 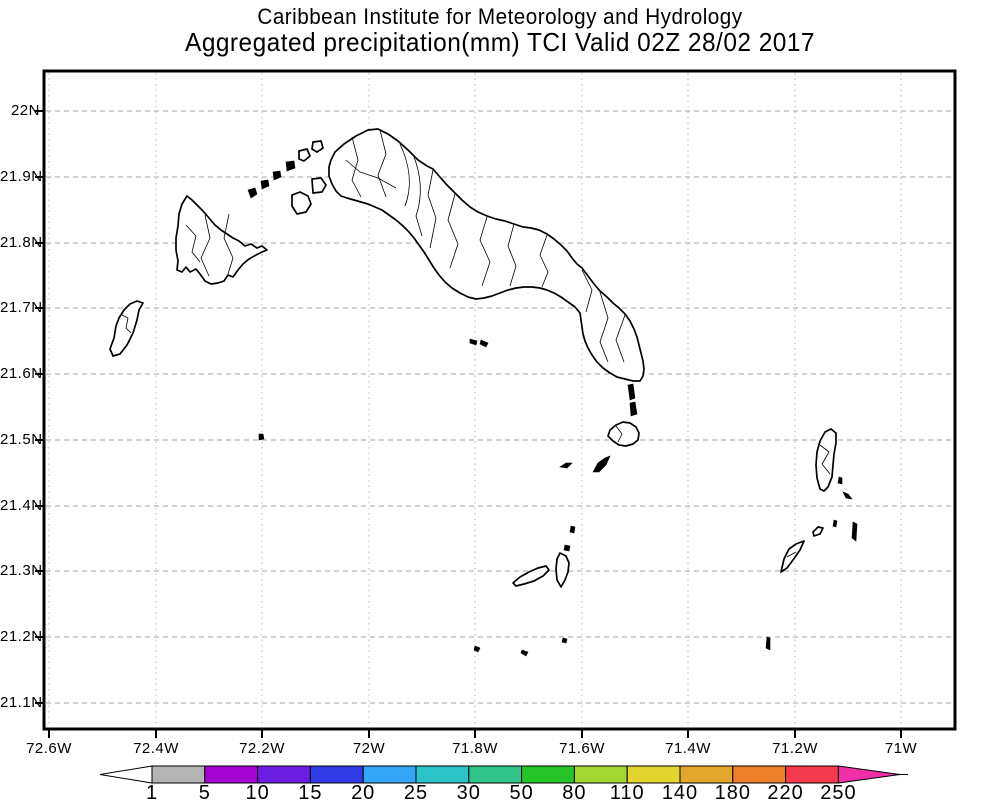 I want to click on lat-label: 21.8N, so click(x=21, y=242).